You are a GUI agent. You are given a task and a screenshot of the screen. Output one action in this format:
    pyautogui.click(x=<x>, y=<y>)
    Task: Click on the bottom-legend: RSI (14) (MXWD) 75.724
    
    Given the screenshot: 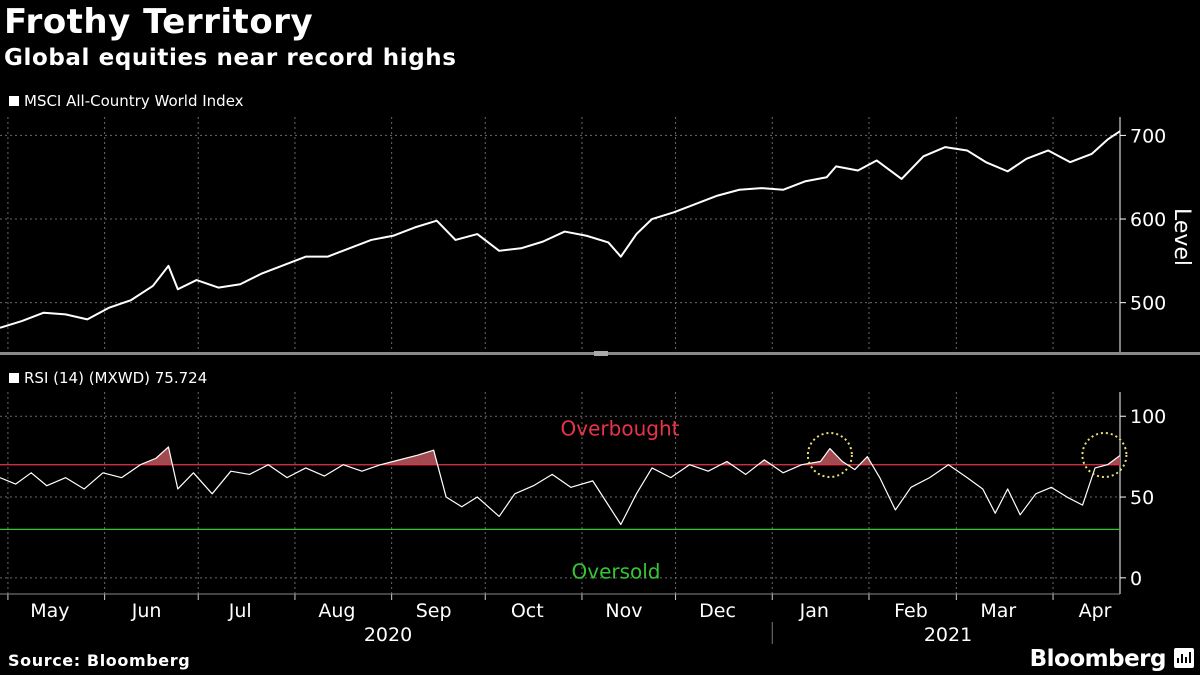 What is the action you would take?
    pyautogui.click(x=108, y=378)
    